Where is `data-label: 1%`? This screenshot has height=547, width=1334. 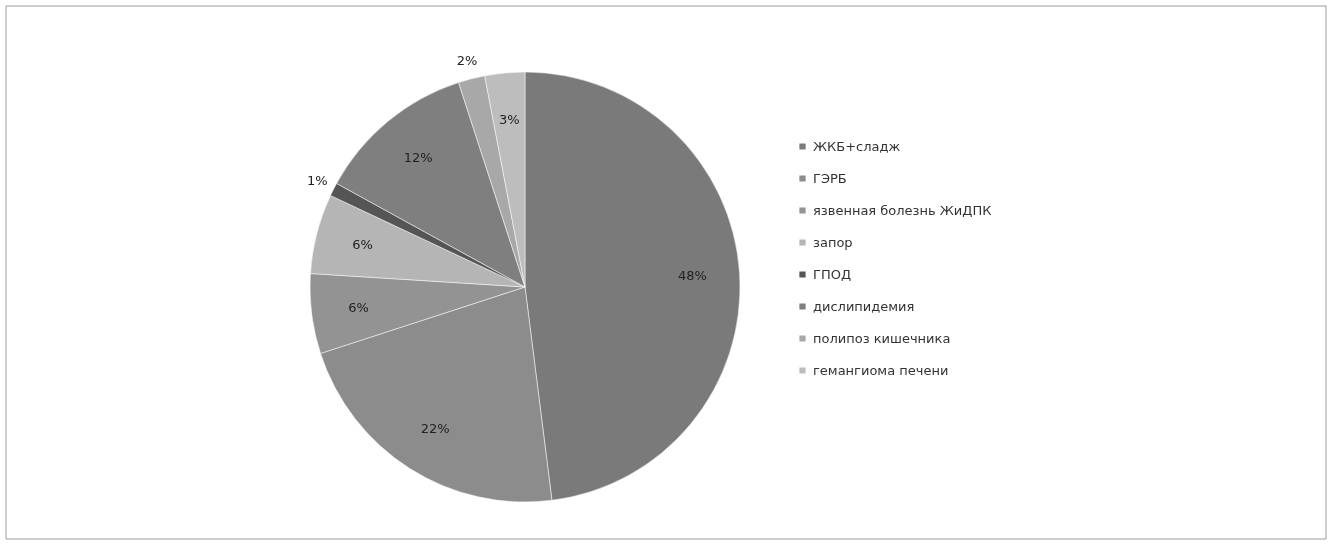
data-label: 1% is located at coordinates (317, 181).